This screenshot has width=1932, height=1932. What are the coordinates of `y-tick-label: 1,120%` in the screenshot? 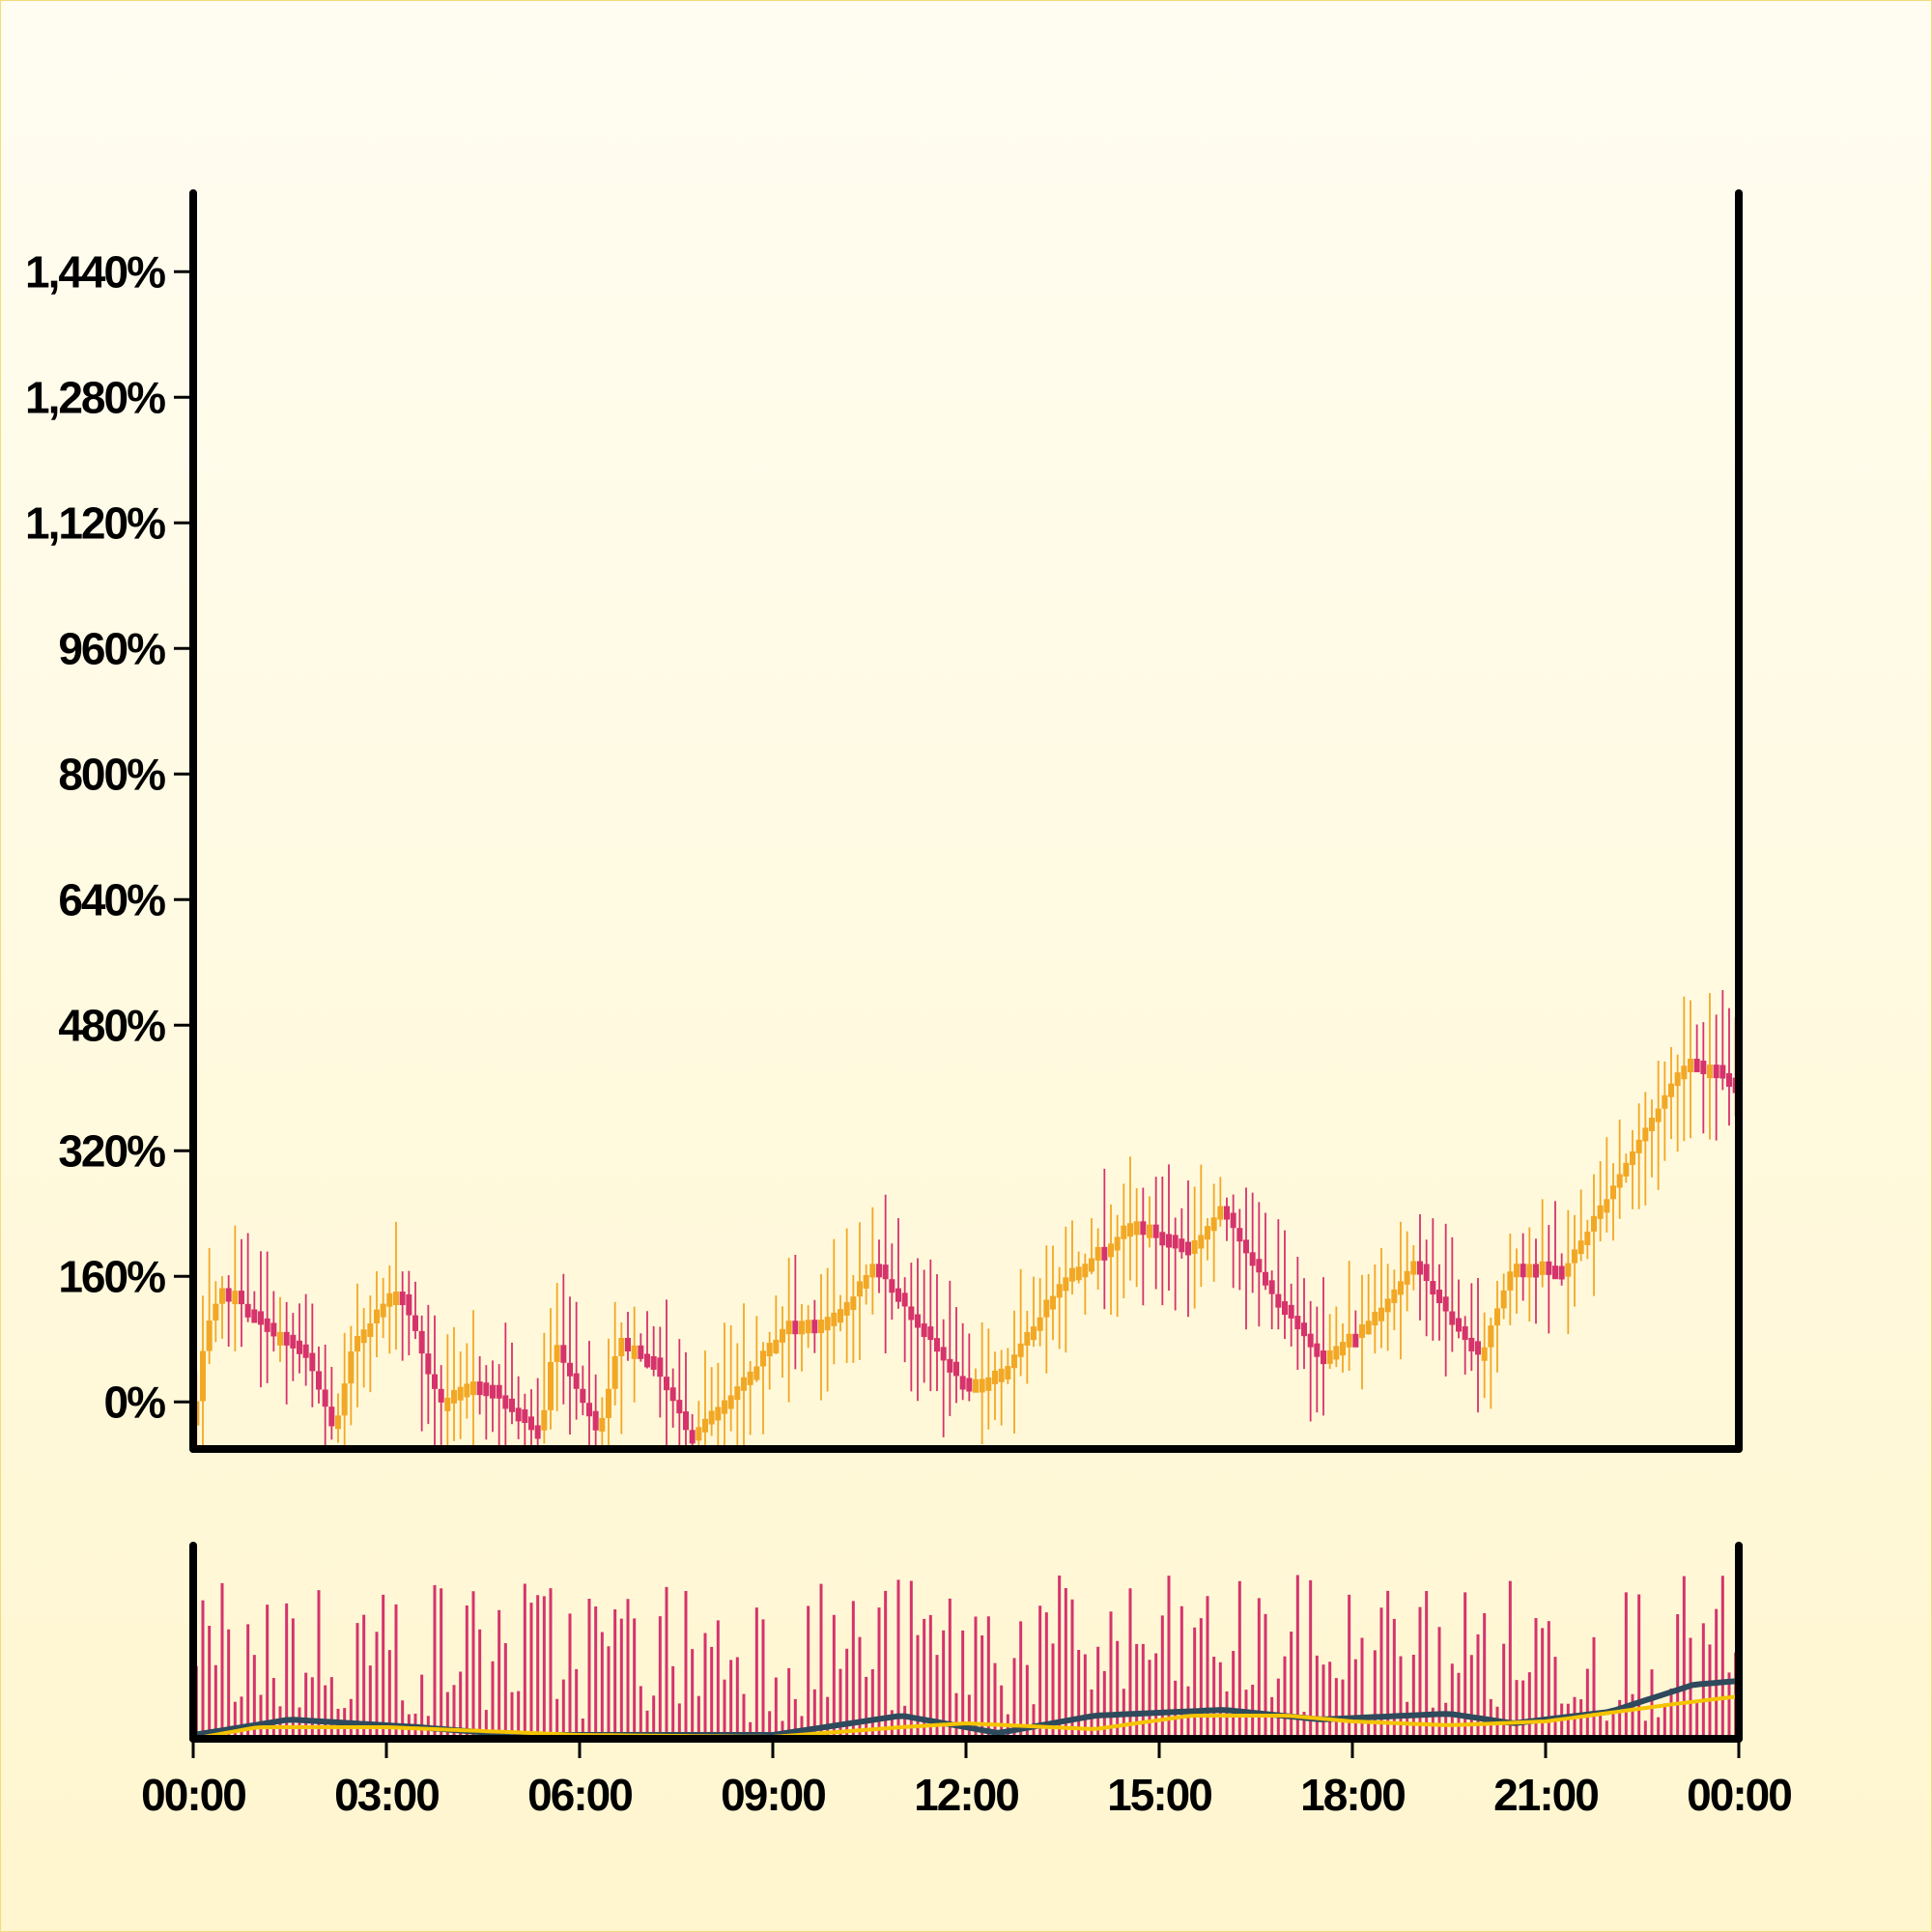 It's located at (95, 522).